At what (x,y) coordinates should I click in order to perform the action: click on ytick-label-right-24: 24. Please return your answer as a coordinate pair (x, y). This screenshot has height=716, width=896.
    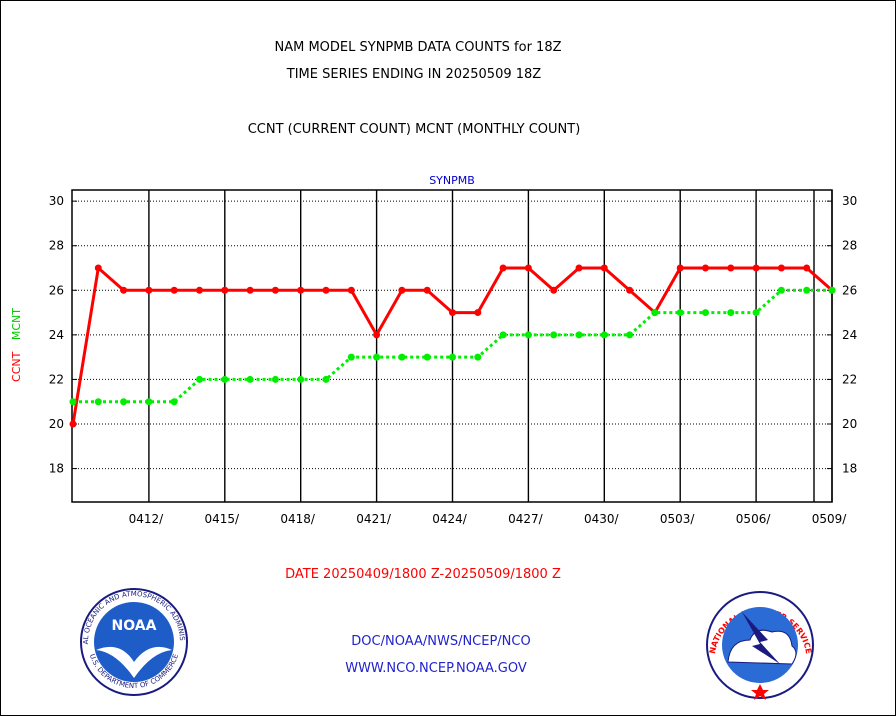
    Looking at the image, I should click on (849, 335).